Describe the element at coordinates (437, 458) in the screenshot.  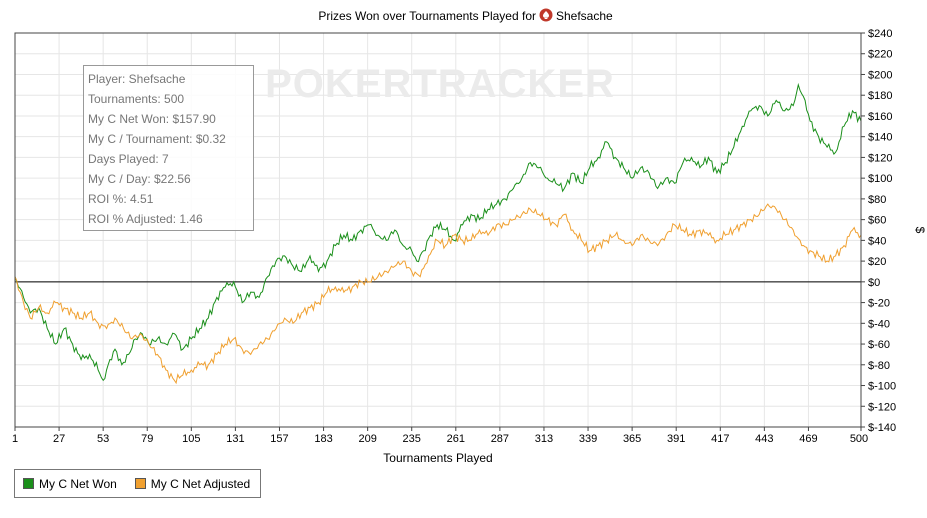
I see `x-axis-label: Tournaments Played` at that location.